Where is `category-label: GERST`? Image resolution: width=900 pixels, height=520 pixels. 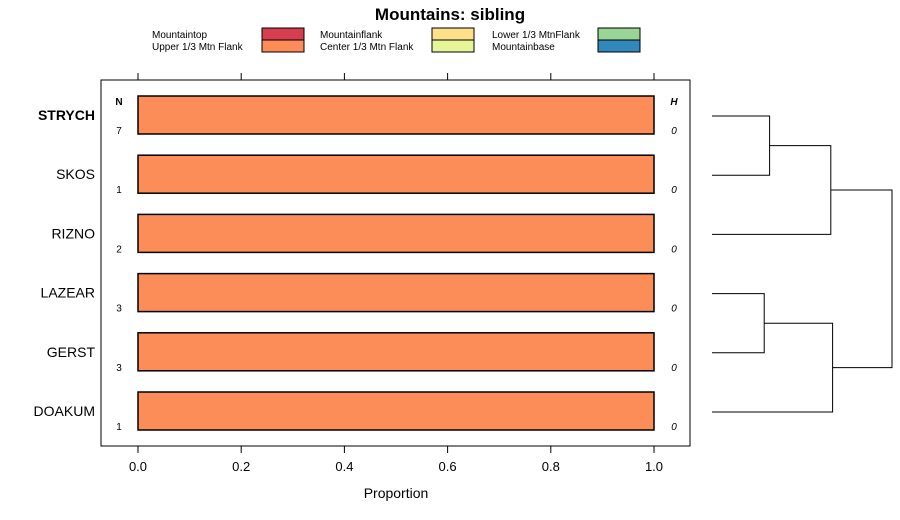
category-label: GERST is located at coordinates (71, 352).